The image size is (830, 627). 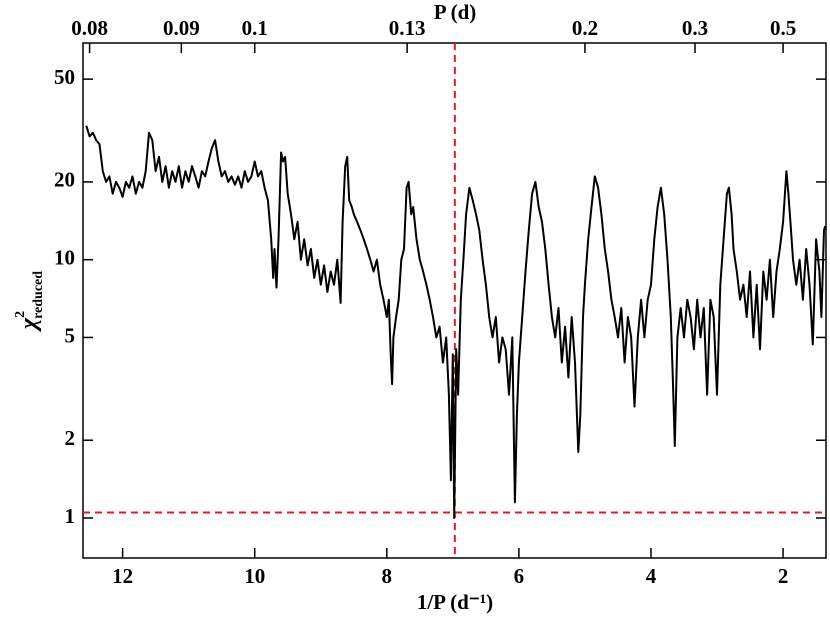 What do you see at coordinates (254, 576) in the screenshot?
I see `x-tick-label: 10` at bounding box center [254, 576].